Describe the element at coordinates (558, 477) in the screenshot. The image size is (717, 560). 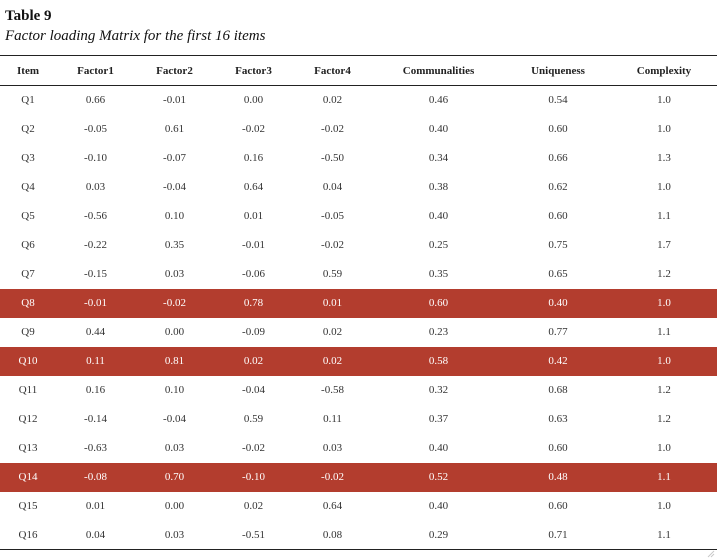
I see `value-cell: 0.48` at that location.